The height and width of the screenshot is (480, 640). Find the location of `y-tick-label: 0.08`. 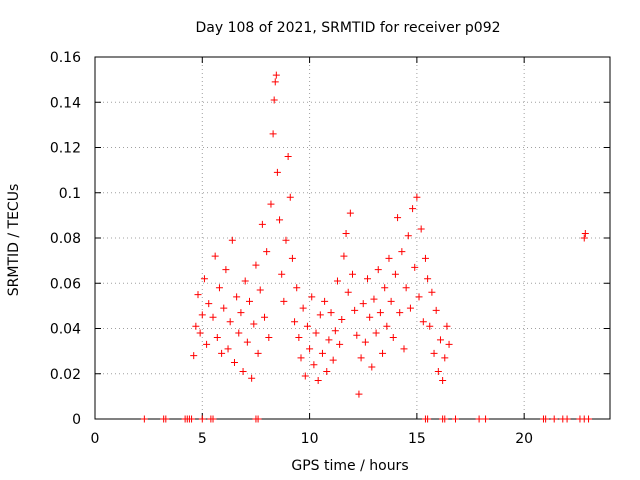

y-tick-label: 0.08 is located at coordinates (65, 239).